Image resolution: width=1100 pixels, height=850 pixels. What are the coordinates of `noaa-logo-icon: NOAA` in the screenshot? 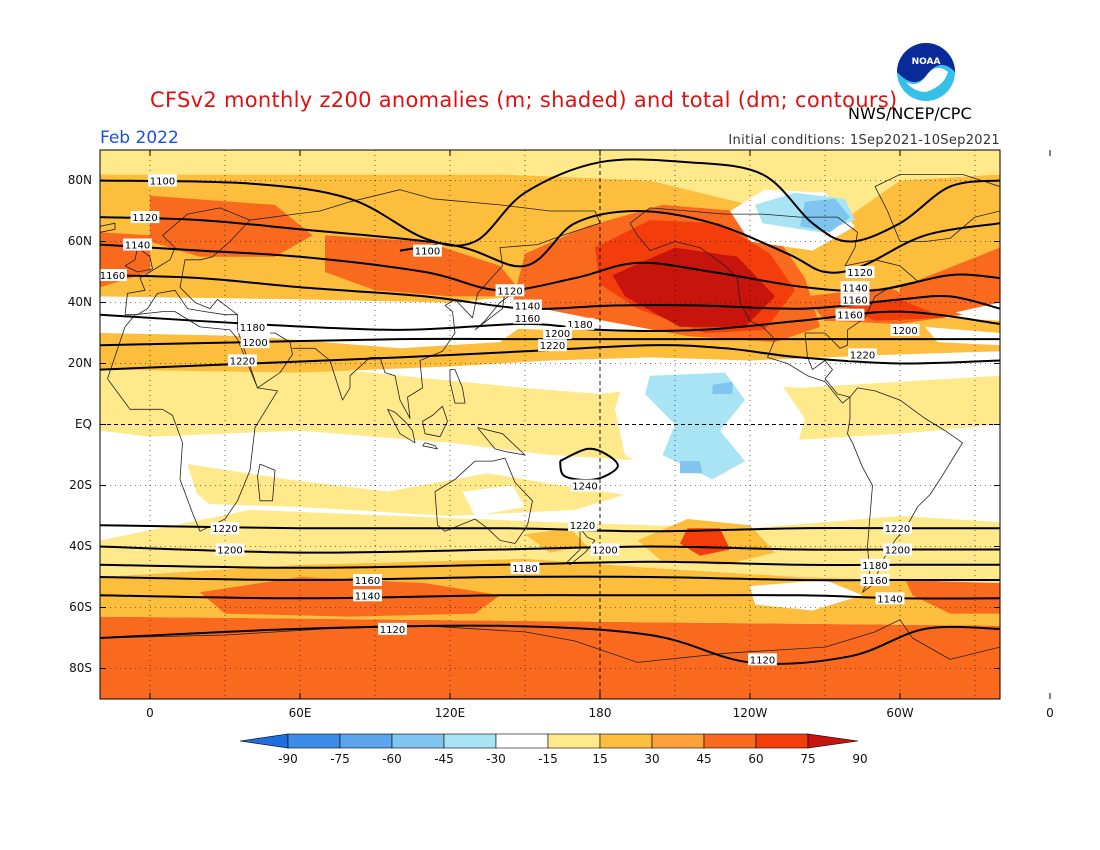 It's located at (926, 72).